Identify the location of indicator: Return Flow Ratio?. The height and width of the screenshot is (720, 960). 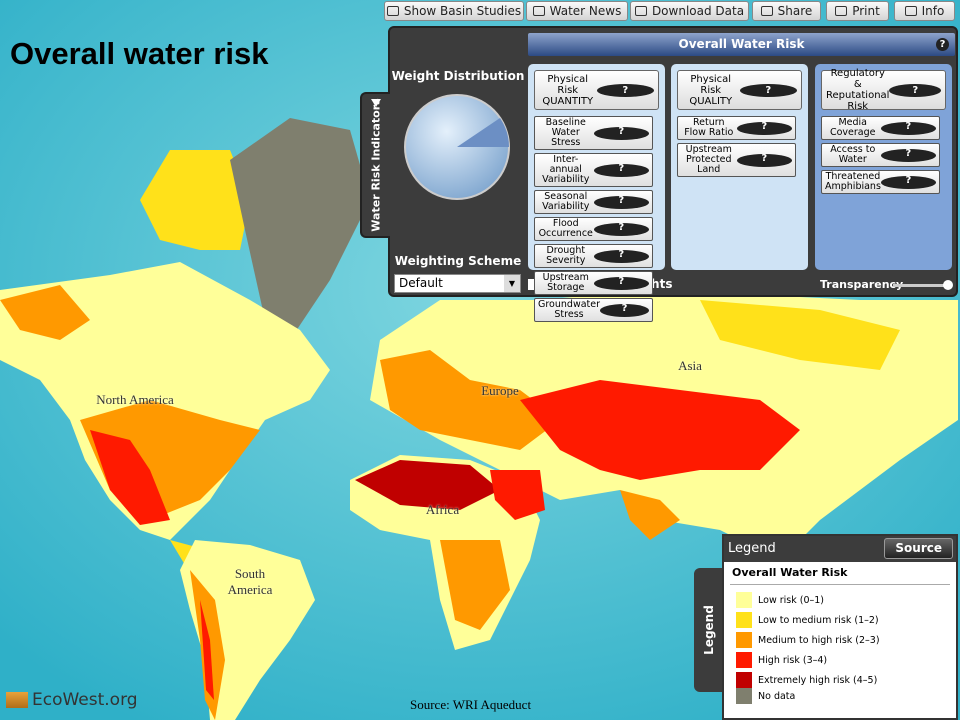
(736, 128).